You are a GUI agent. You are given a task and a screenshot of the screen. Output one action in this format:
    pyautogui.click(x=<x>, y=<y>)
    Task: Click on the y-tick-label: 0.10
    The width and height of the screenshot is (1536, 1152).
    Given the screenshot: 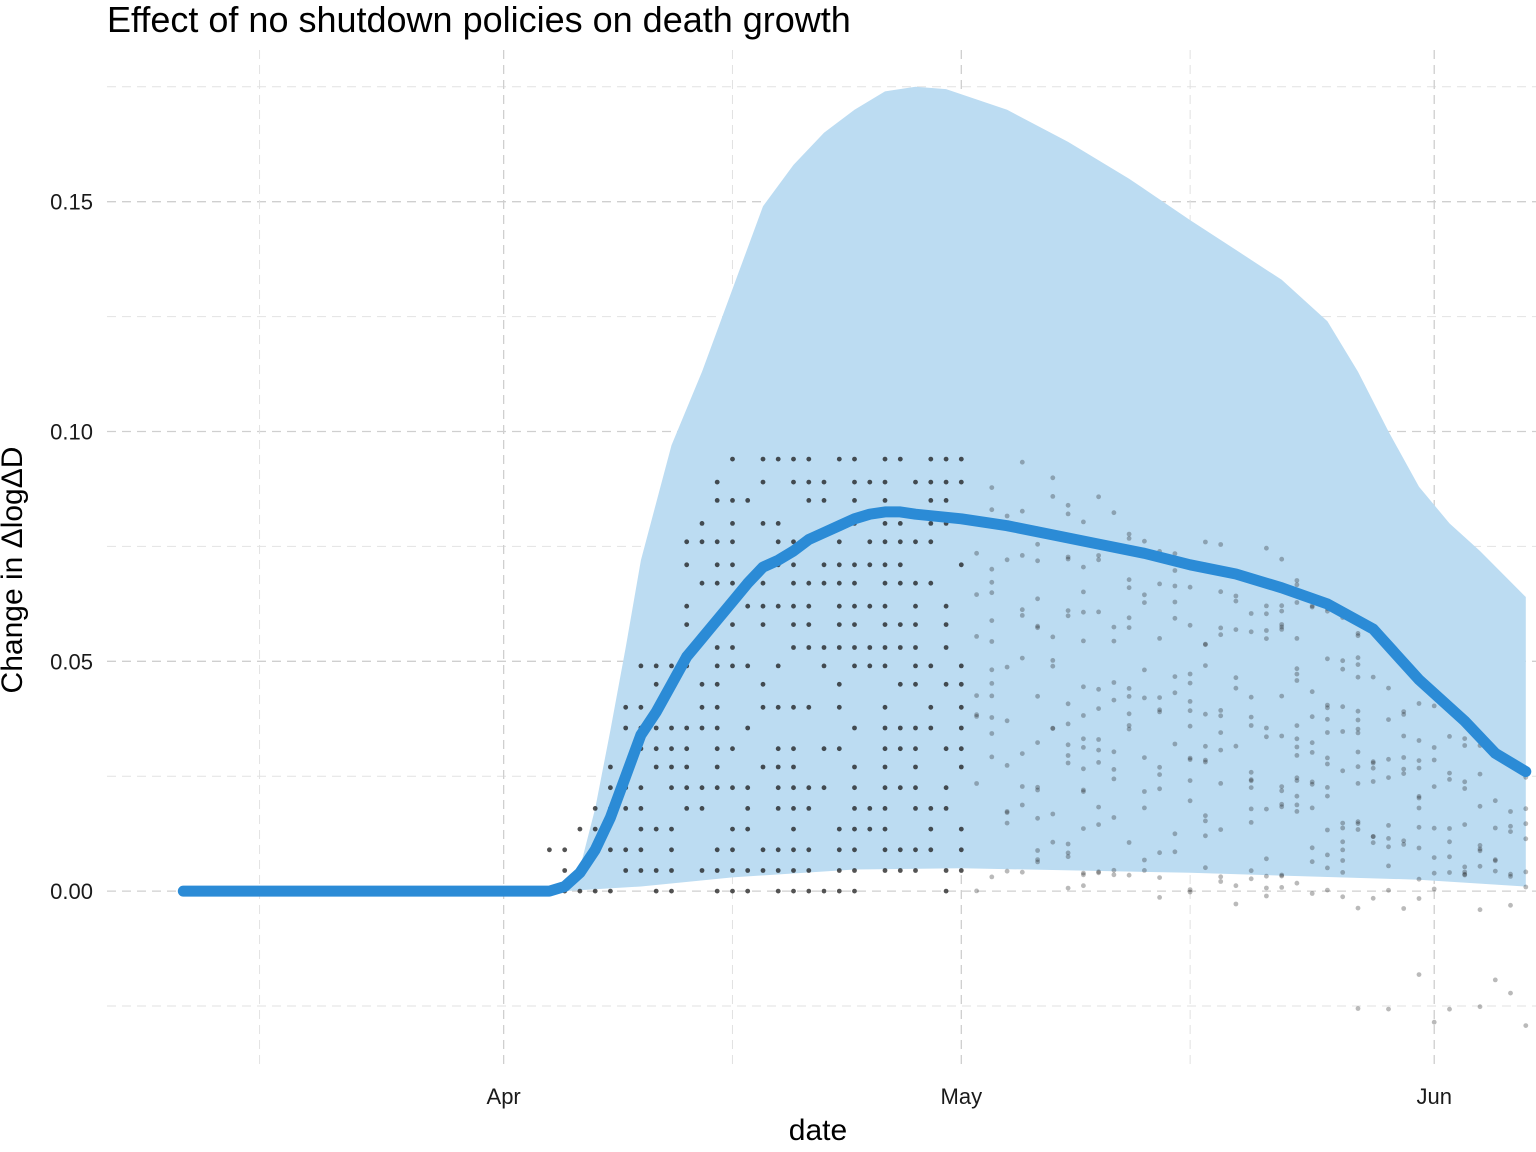 What is the action you would take?
    pyautogui.click(x=71, y=432)
    